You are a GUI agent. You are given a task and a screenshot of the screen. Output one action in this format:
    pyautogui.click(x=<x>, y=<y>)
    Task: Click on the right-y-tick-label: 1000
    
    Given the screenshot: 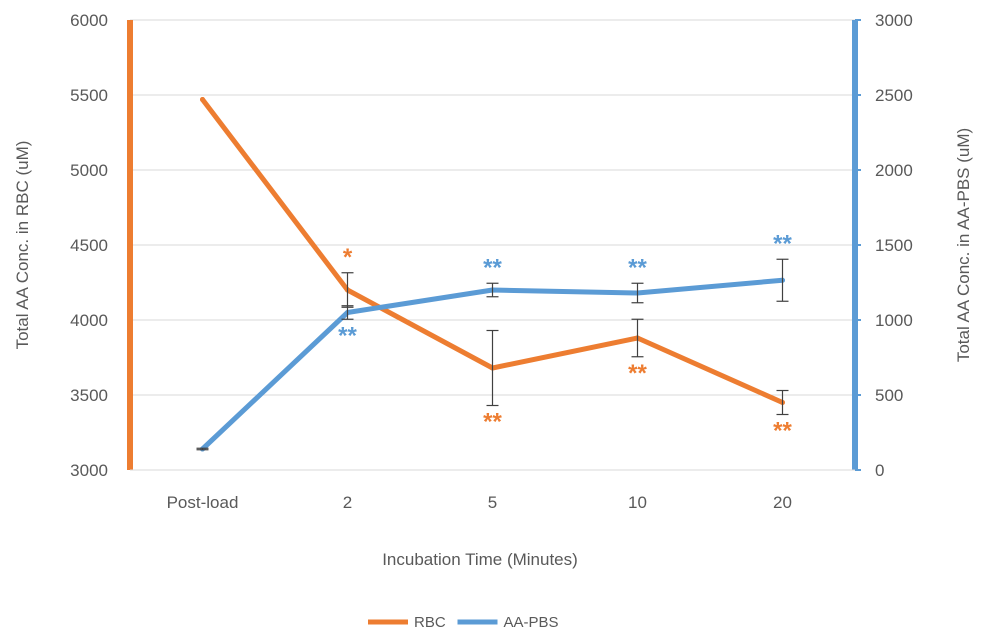 What is the action you would take?
    pyautogui.click(x=894, y=320)
    